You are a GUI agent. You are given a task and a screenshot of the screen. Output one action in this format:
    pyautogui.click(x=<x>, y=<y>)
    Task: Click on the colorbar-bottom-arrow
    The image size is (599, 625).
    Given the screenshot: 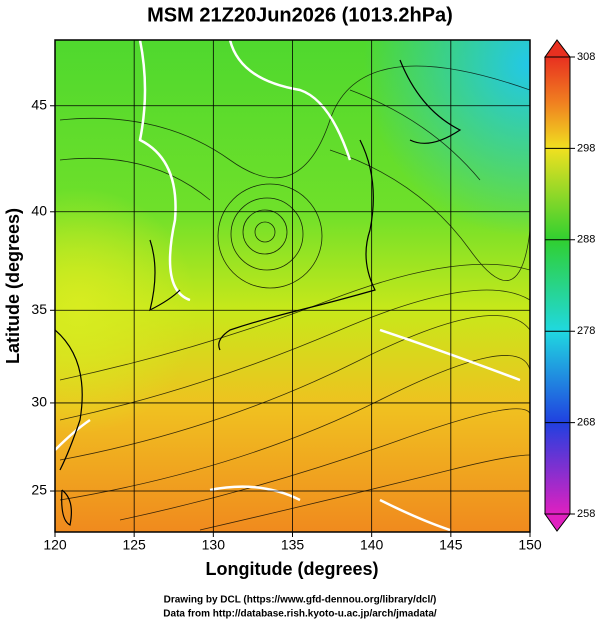 What is the action you would take?
    pyautogui.click(x=558, y=522)
    